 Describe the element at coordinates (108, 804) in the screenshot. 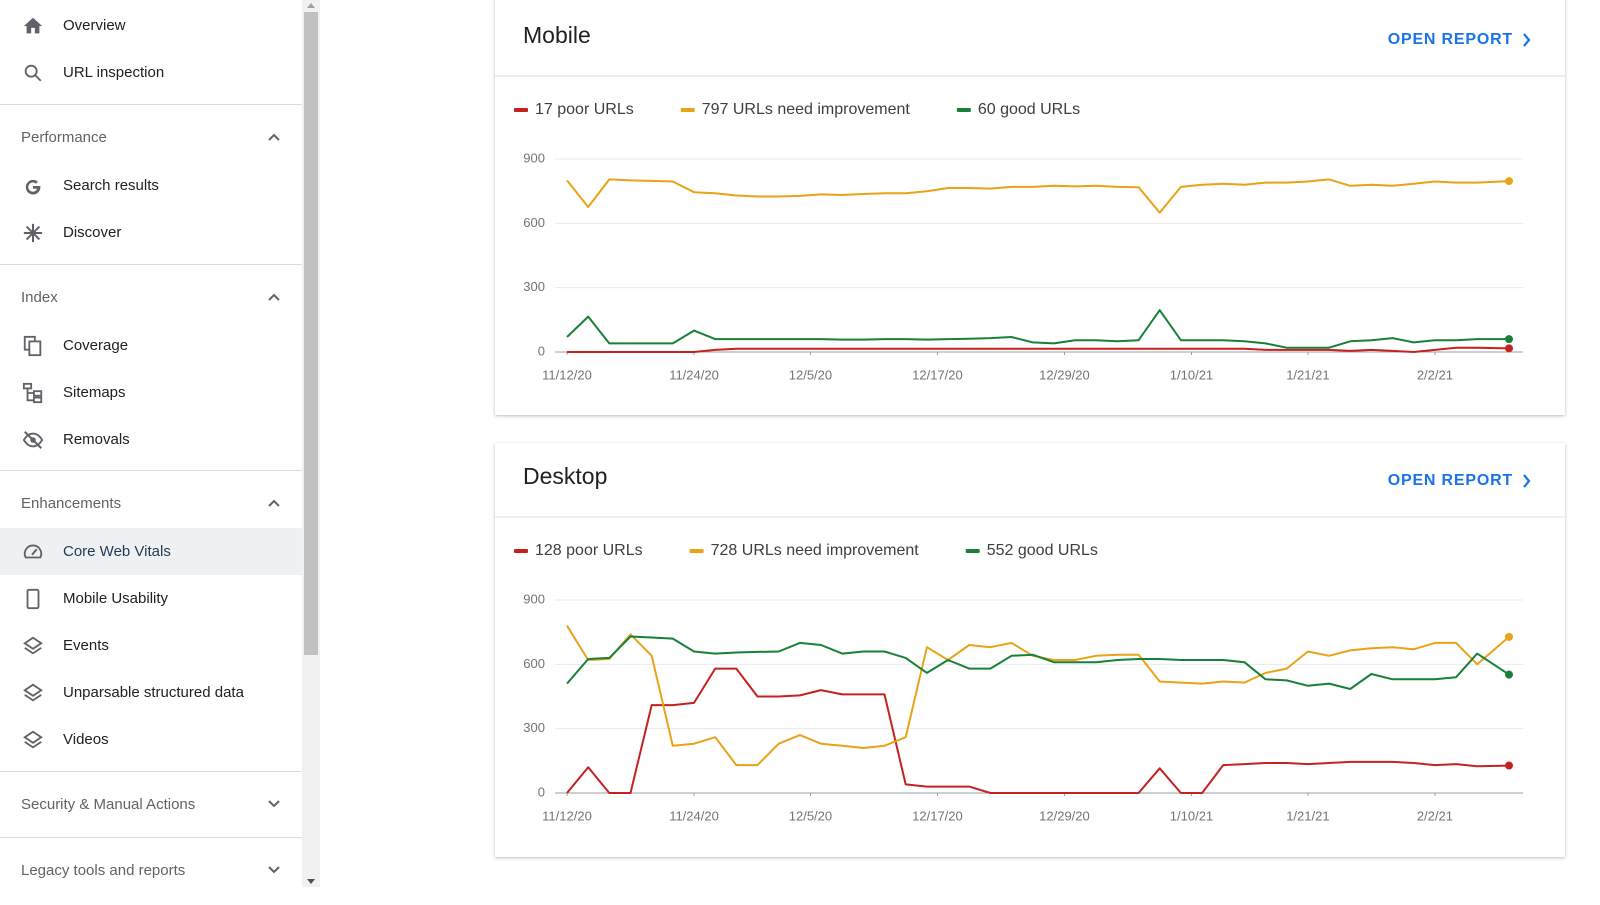

I see `section-title: Security & Manual Actions` at that location.